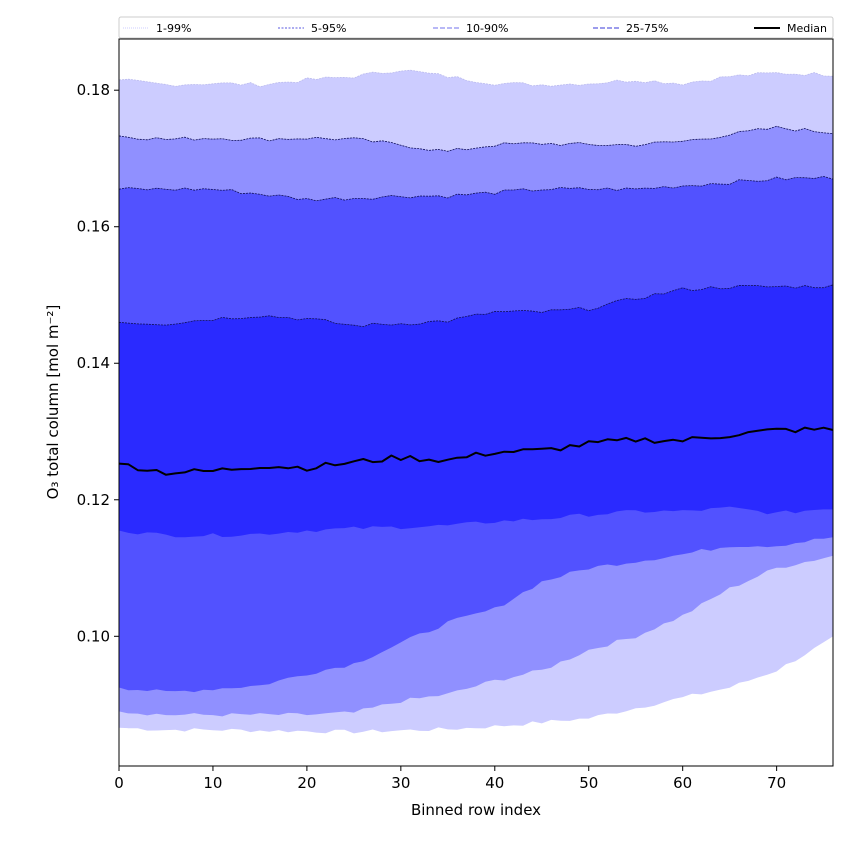 The width and height of the screenshot is (850, 854). I want to click on y-axis-label: O₃ total column [mol m⁻²], so click(53, 402).